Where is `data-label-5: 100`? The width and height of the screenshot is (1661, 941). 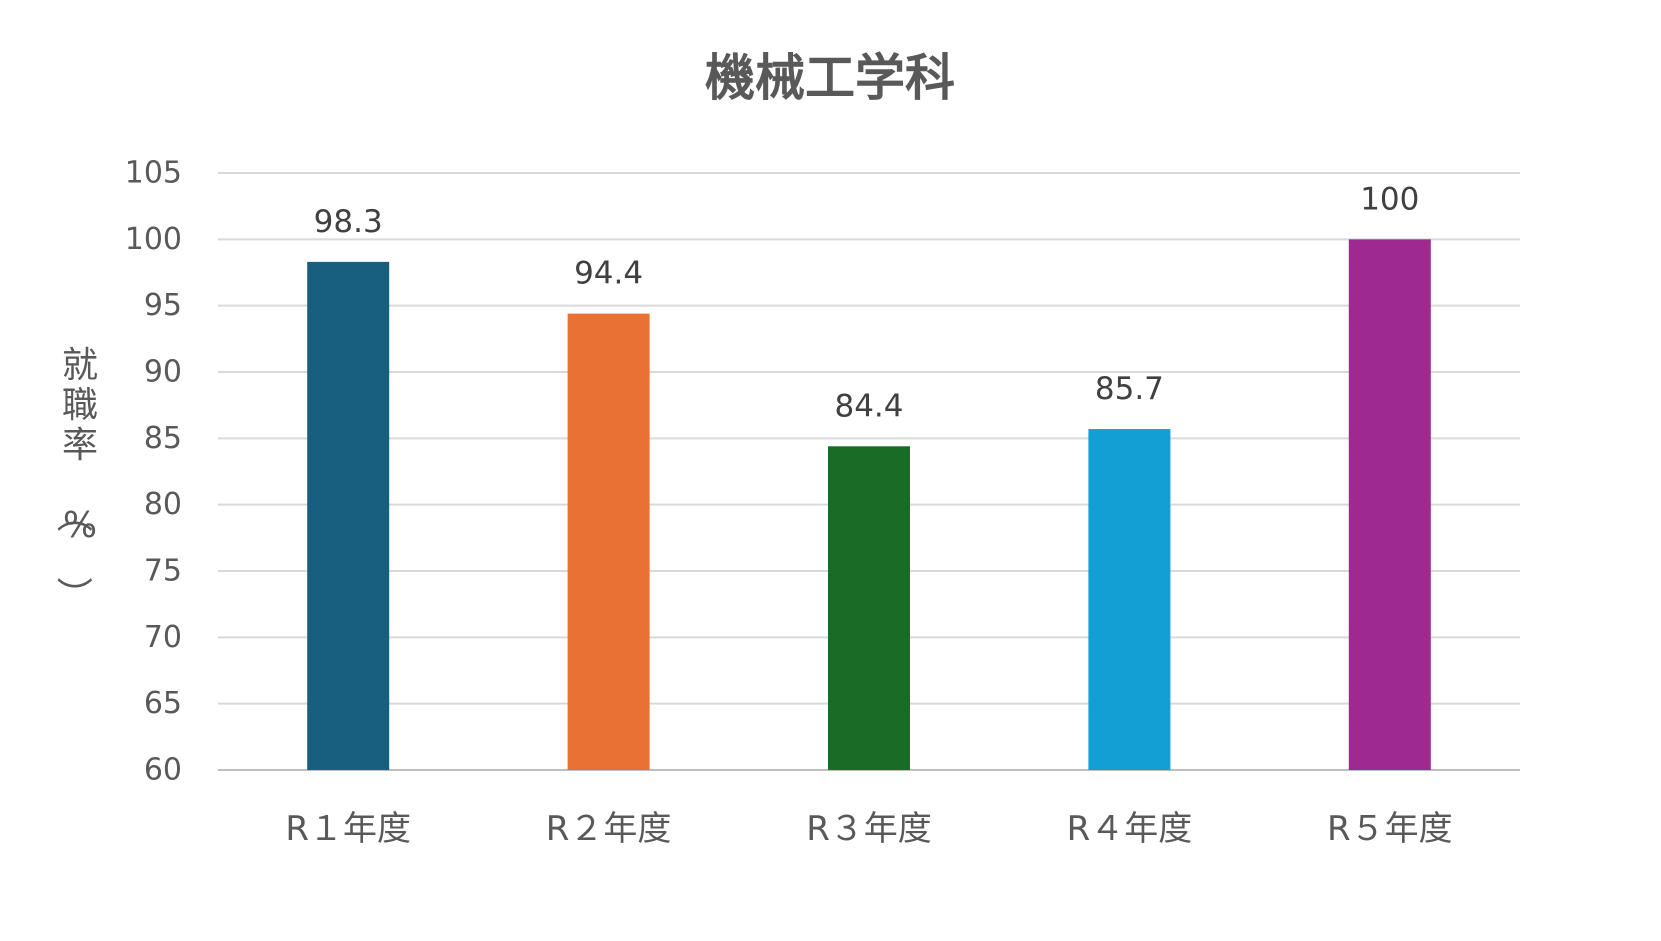
data-label-5: 100 is located at coordinates (1389, 199).